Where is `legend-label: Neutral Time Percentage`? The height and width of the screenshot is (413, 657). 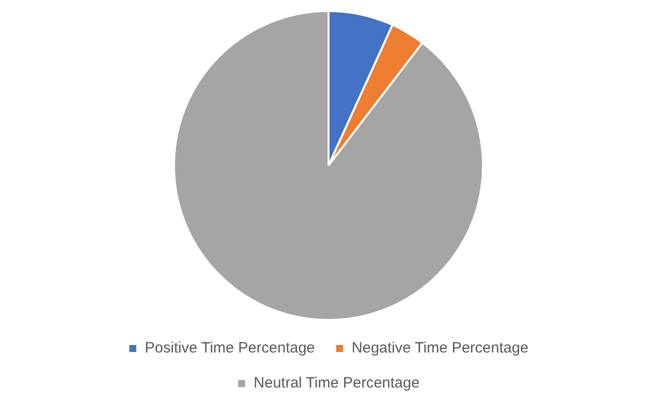 legend-label: Neutral Time Percentage is located at coordinates (337, 383).